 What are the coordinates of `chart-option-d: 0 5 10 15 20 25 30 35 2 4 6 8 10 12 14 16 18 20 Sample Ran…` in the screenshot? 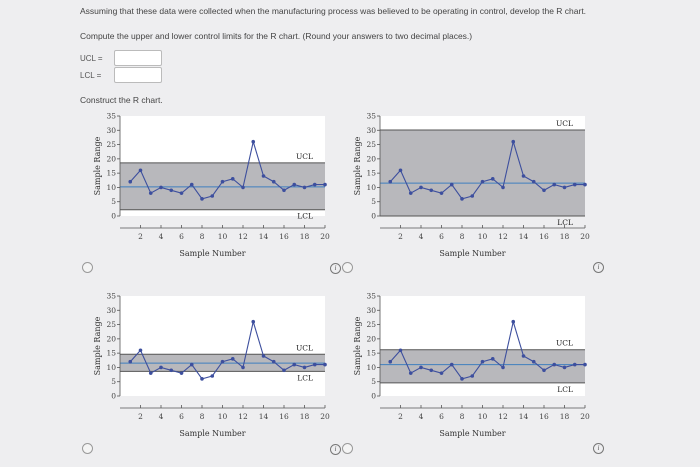 It's located at (475, 373).